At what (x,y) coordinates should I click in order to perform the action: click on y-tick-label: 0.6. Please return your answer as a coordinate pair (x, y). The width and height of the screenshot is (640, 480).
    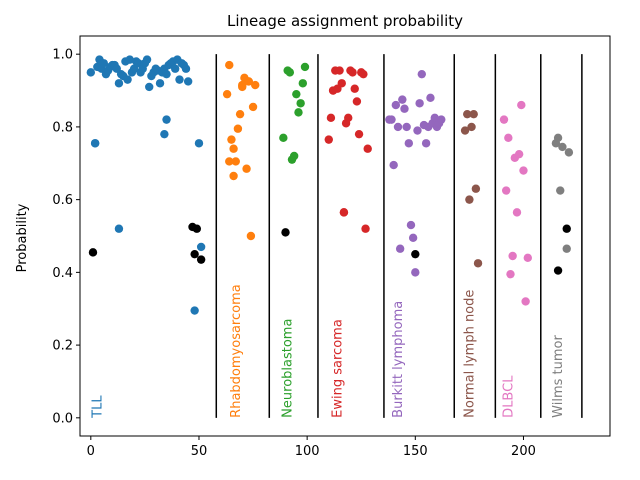
    Looking at the image, I should click on (62, 200).